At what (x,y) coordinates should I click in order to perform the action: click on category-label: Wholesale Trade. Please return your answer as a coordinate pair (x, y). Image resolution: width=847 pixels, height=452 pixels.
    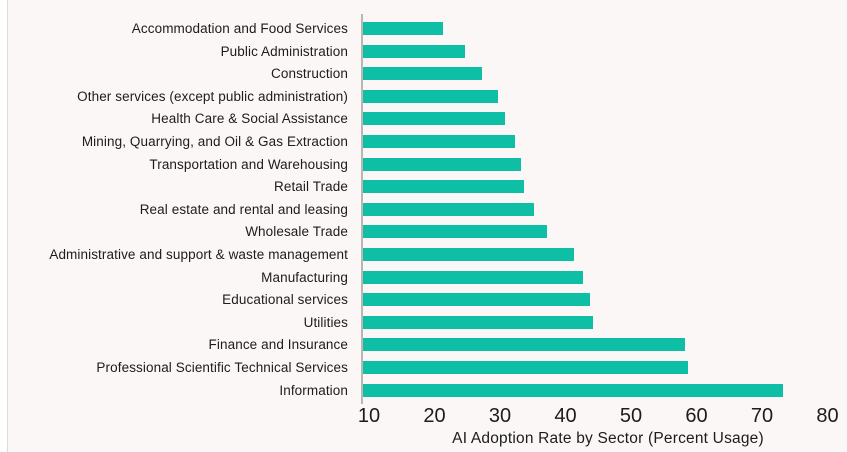
    Looking at the image, I should click on (296, 232).